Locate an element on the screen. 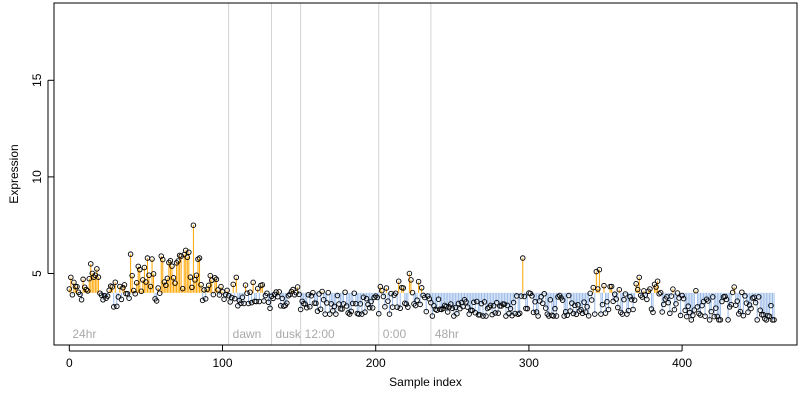 The image size is (800, 405). divider-label: 48hr is located at coordinates (447, 334).